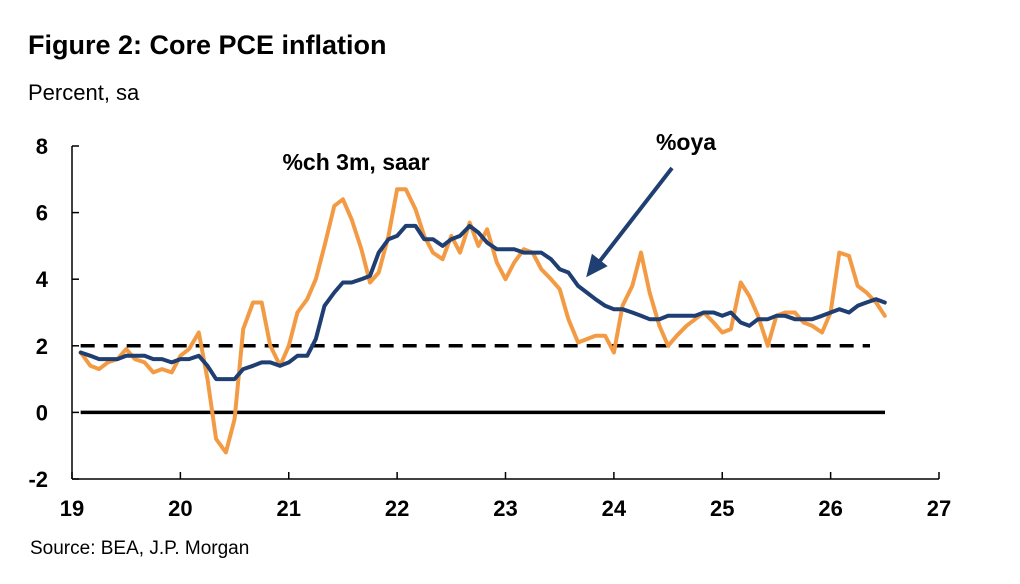 The width and height of the screenshot is (1020, 584). What do you see at coordinates (289, 508) in the screenshot?
I see `x-tick-label: 21` at bounding box center [289, 508].